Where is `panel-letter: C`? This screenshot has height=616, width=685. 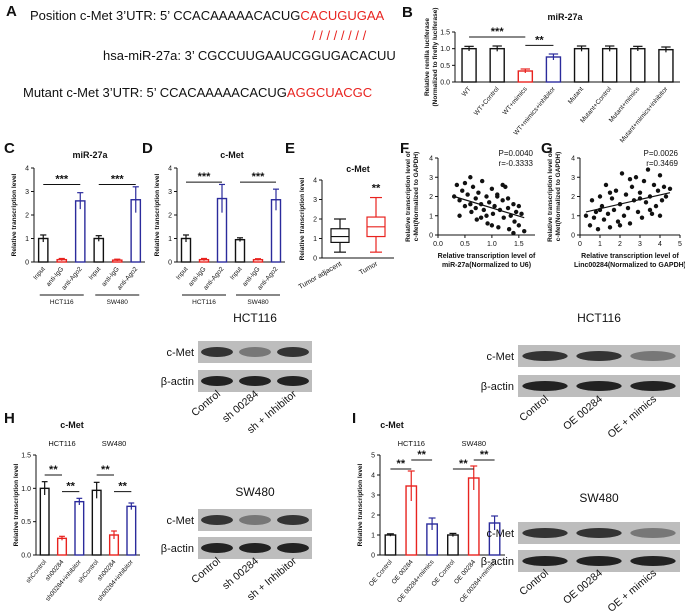 panel-letter: C is located at coordinates (9, 148).